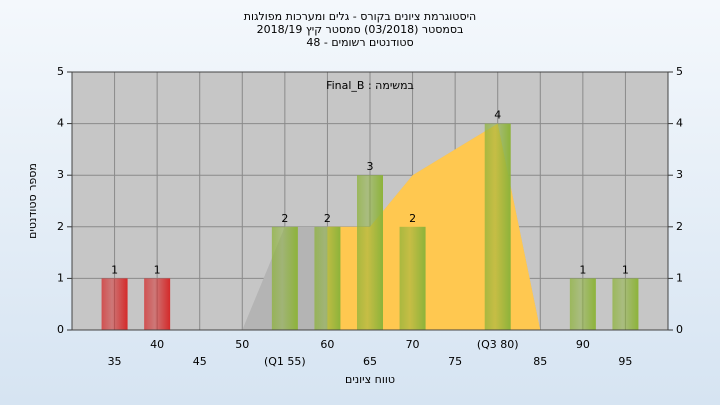 The image size is (720, 409). I want to click on x-tick-label: 95, so click(625, 361).